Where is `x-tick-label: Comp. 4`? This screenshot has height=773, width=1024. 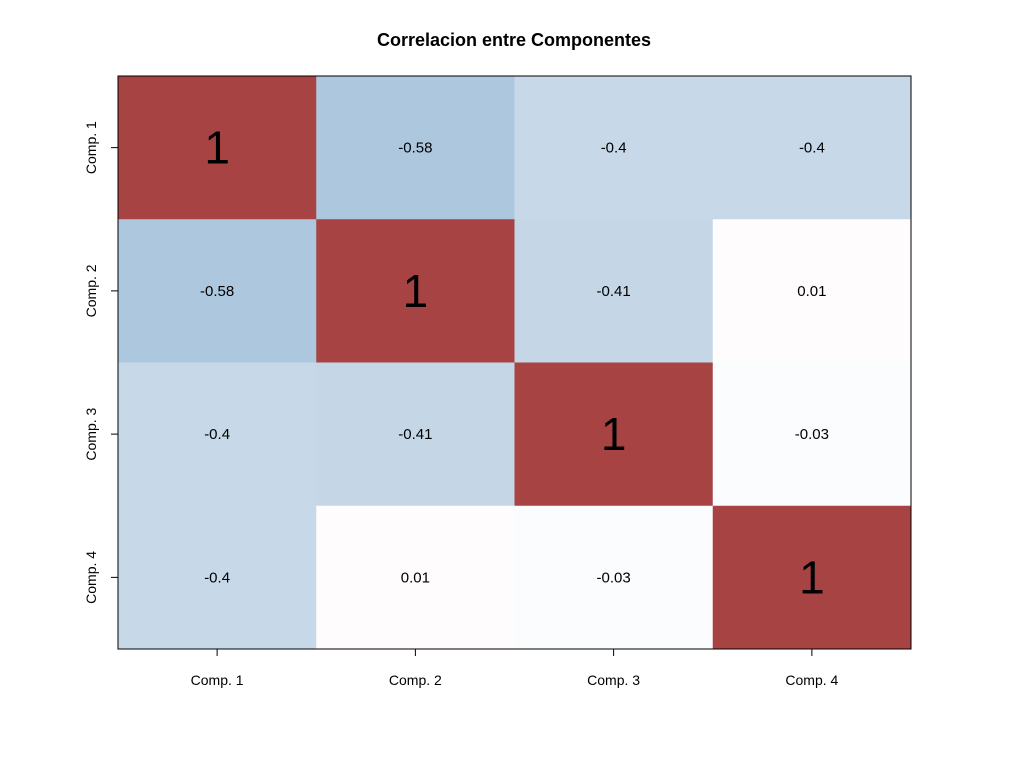
x-tick-label: Comp. 4 is located at coordinates (811, 680).